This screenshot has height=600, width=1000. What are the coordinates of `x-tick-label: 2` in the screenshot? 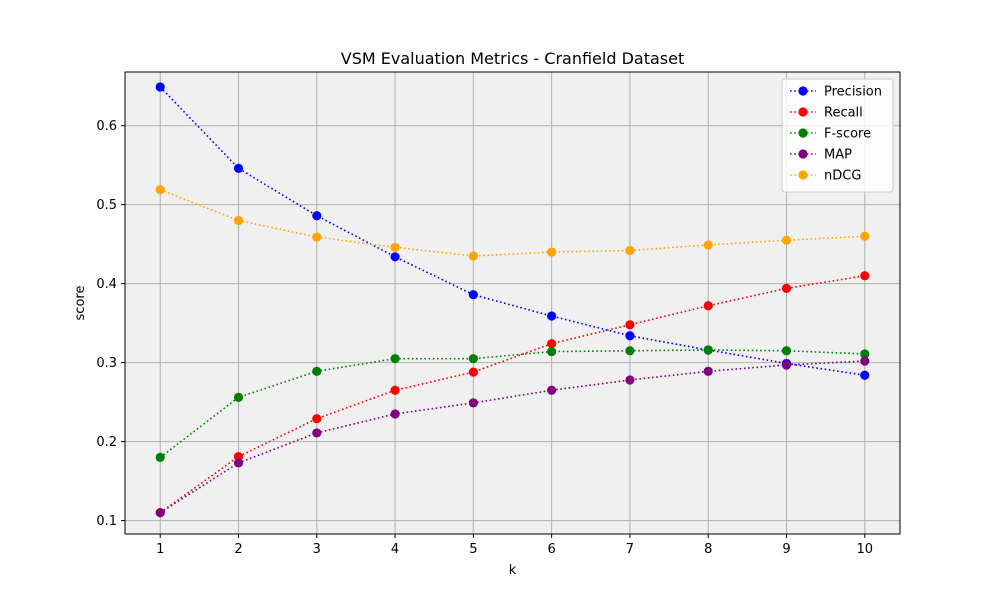 It's located at (238, 549).